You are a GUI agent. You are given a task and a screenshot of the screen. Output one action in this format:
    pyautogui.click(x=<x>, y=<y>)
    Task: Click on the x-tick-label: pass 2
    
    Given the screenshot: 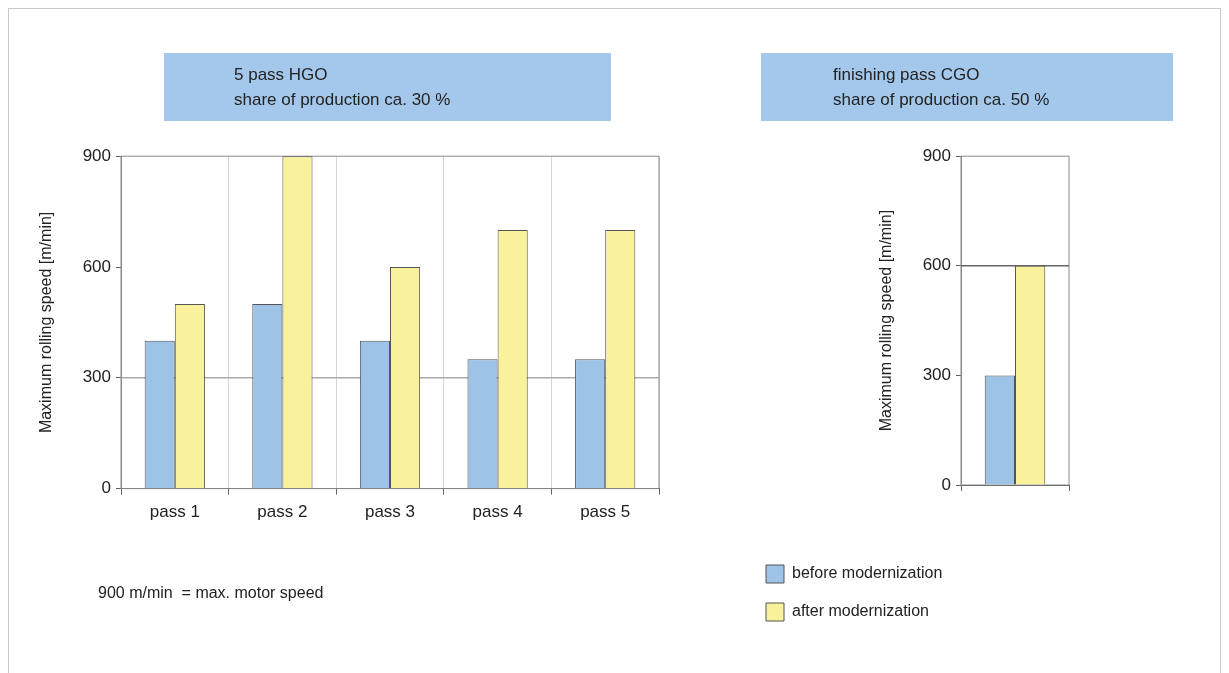 What is the action you would take?
    pyautogui.click(x=282, y=512)
    